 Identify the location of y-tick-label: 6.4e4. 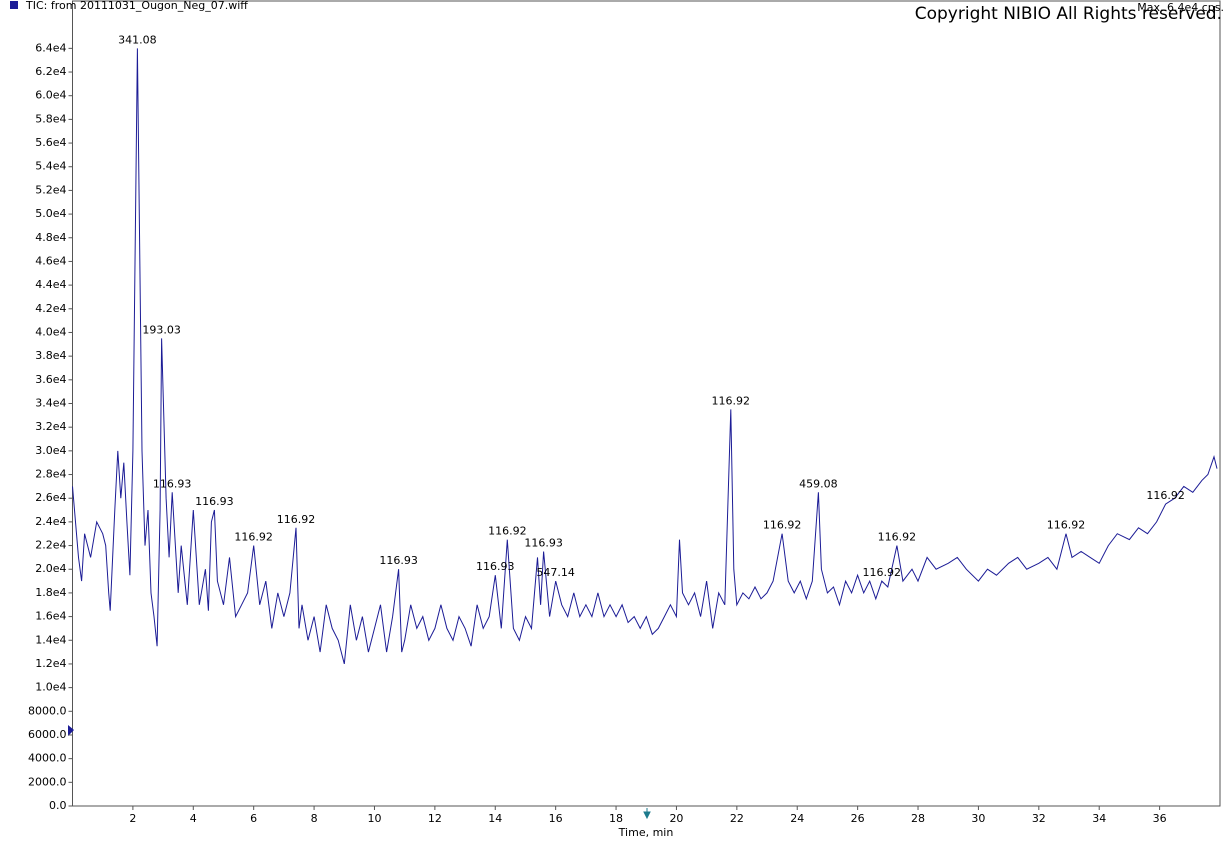
(50, 47).